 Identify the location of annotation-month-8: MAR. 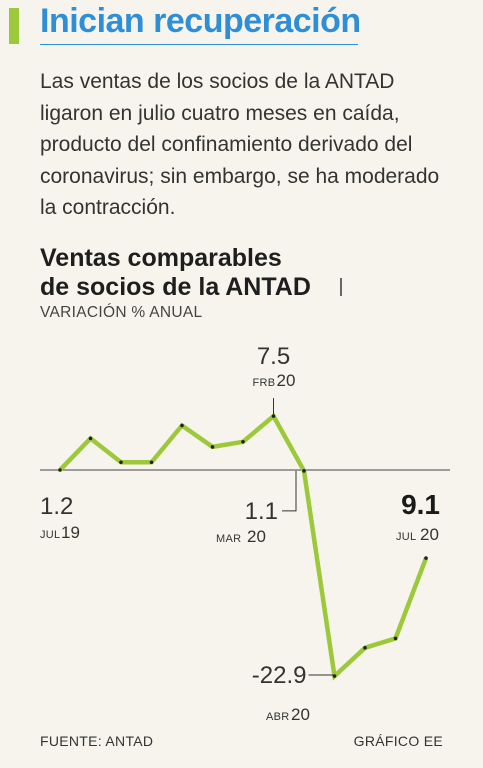
(228, 539).